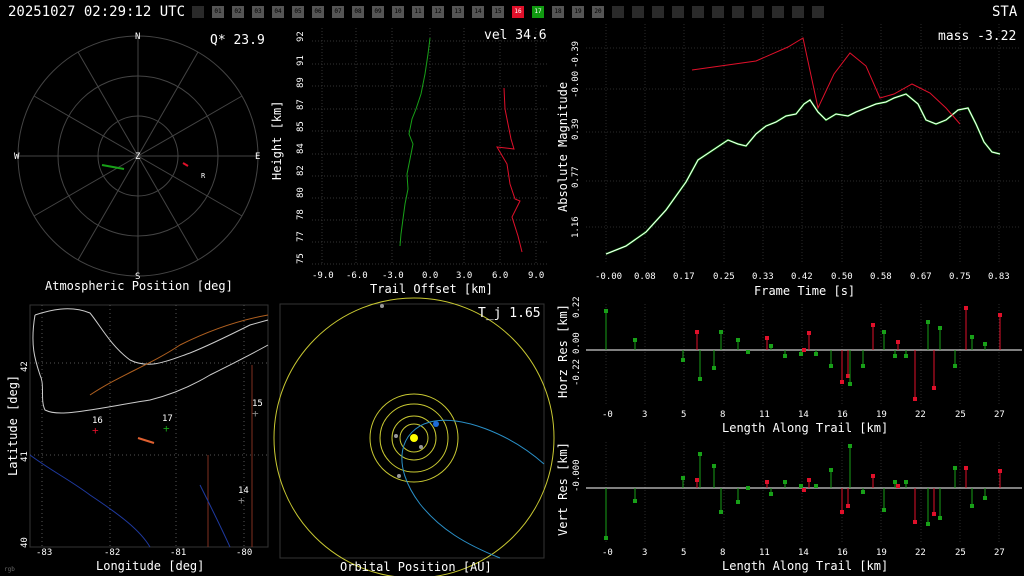 The width and height of the screenshot is (1024, 576). What do you see at coordinates (257, 157) in the screenshot?
I see `east-label: E` at bounding box center [257, 157].